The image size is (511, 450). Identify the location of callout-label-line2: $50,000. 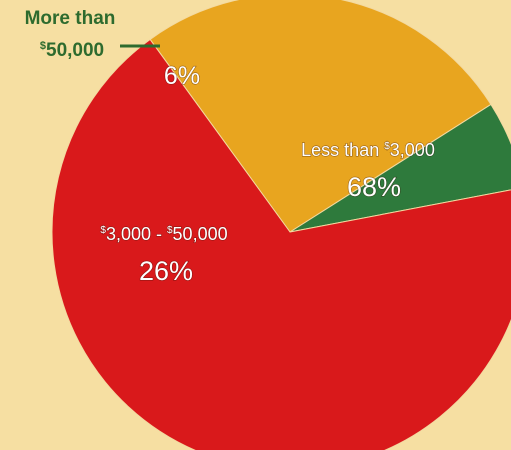
(72, 50).